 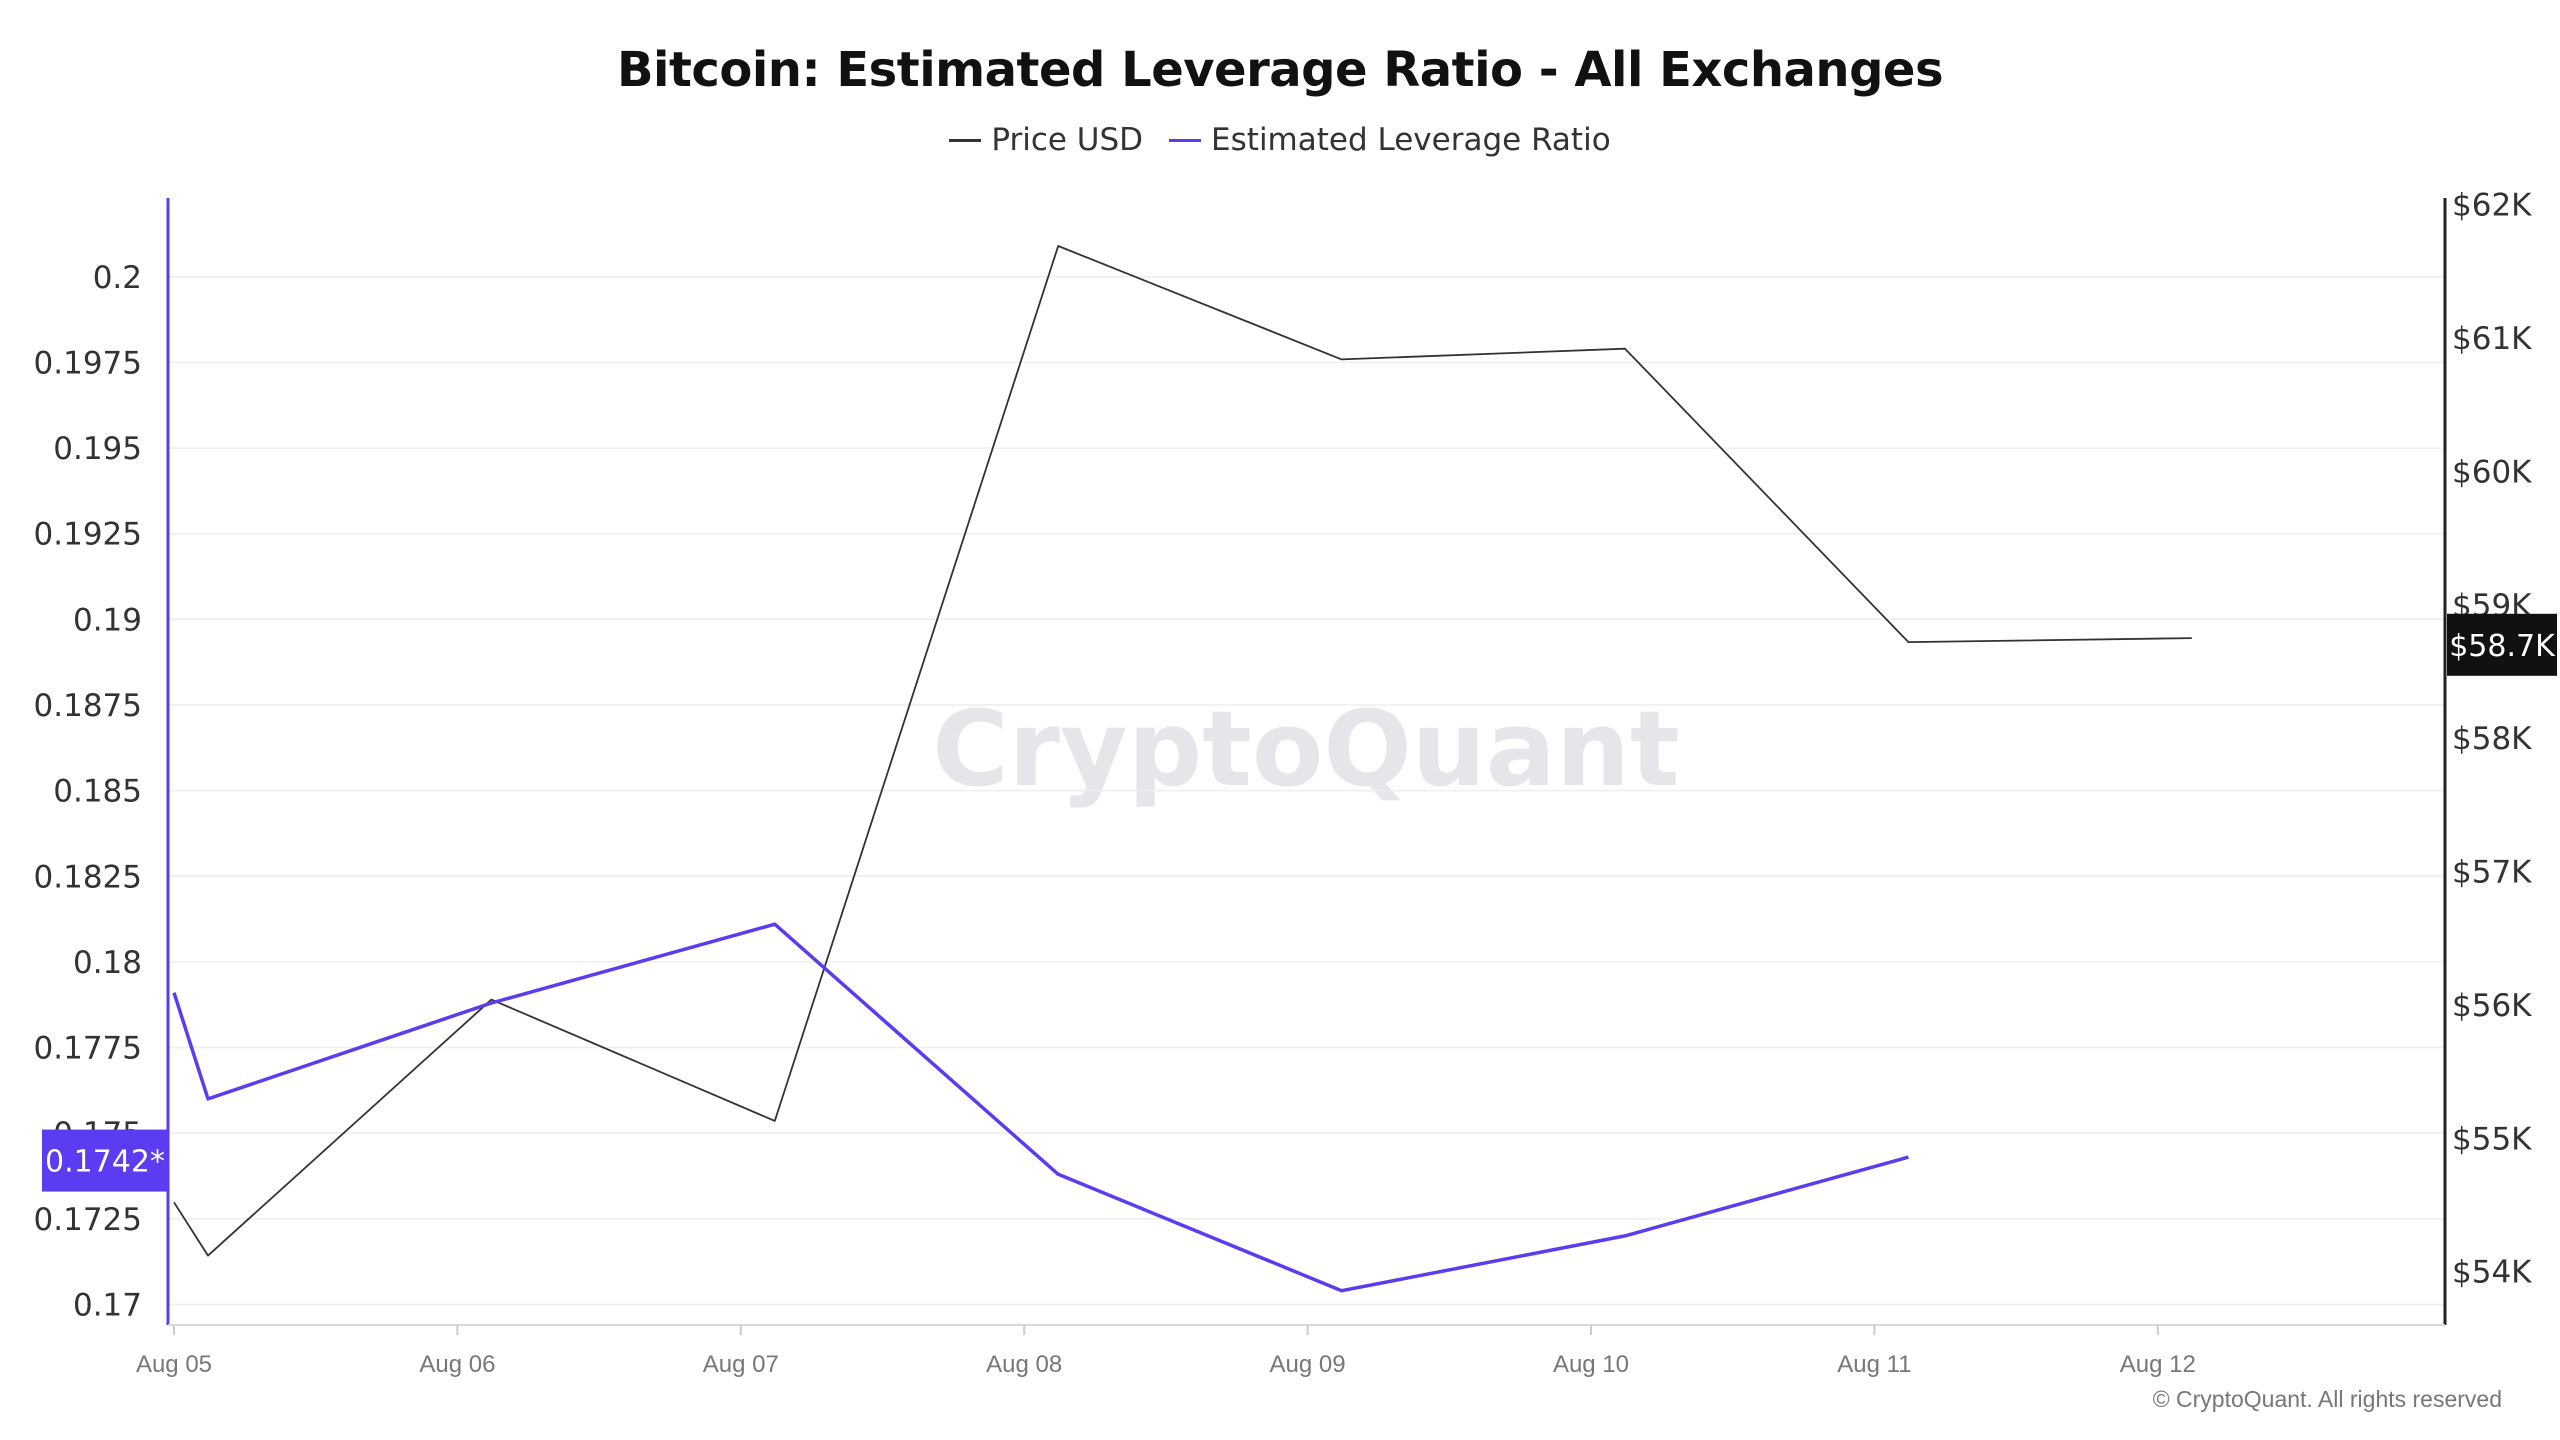 I want to click on left-value-badge, so click(x=105, y=1160).